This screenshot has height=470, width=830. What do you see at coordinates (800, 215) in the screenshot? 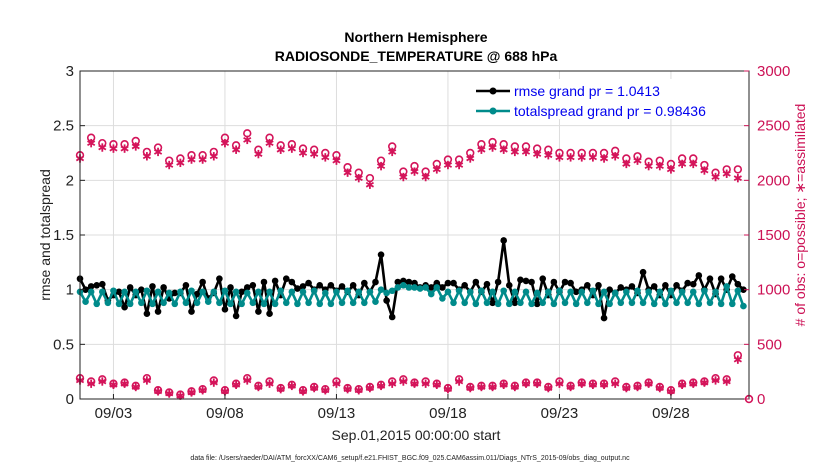
I see `y-axis-right-label: # of obs: o=possible; ∗=assimilated` at bounding box center [800, 215].